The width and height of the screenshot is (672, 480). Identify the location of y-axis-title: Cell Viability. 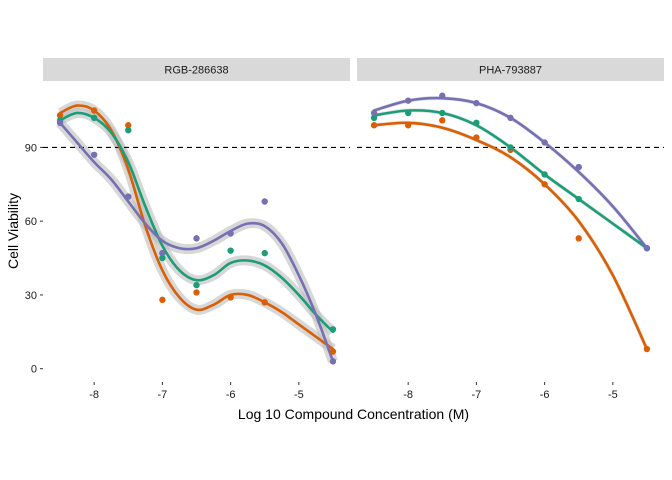
(13, 231).